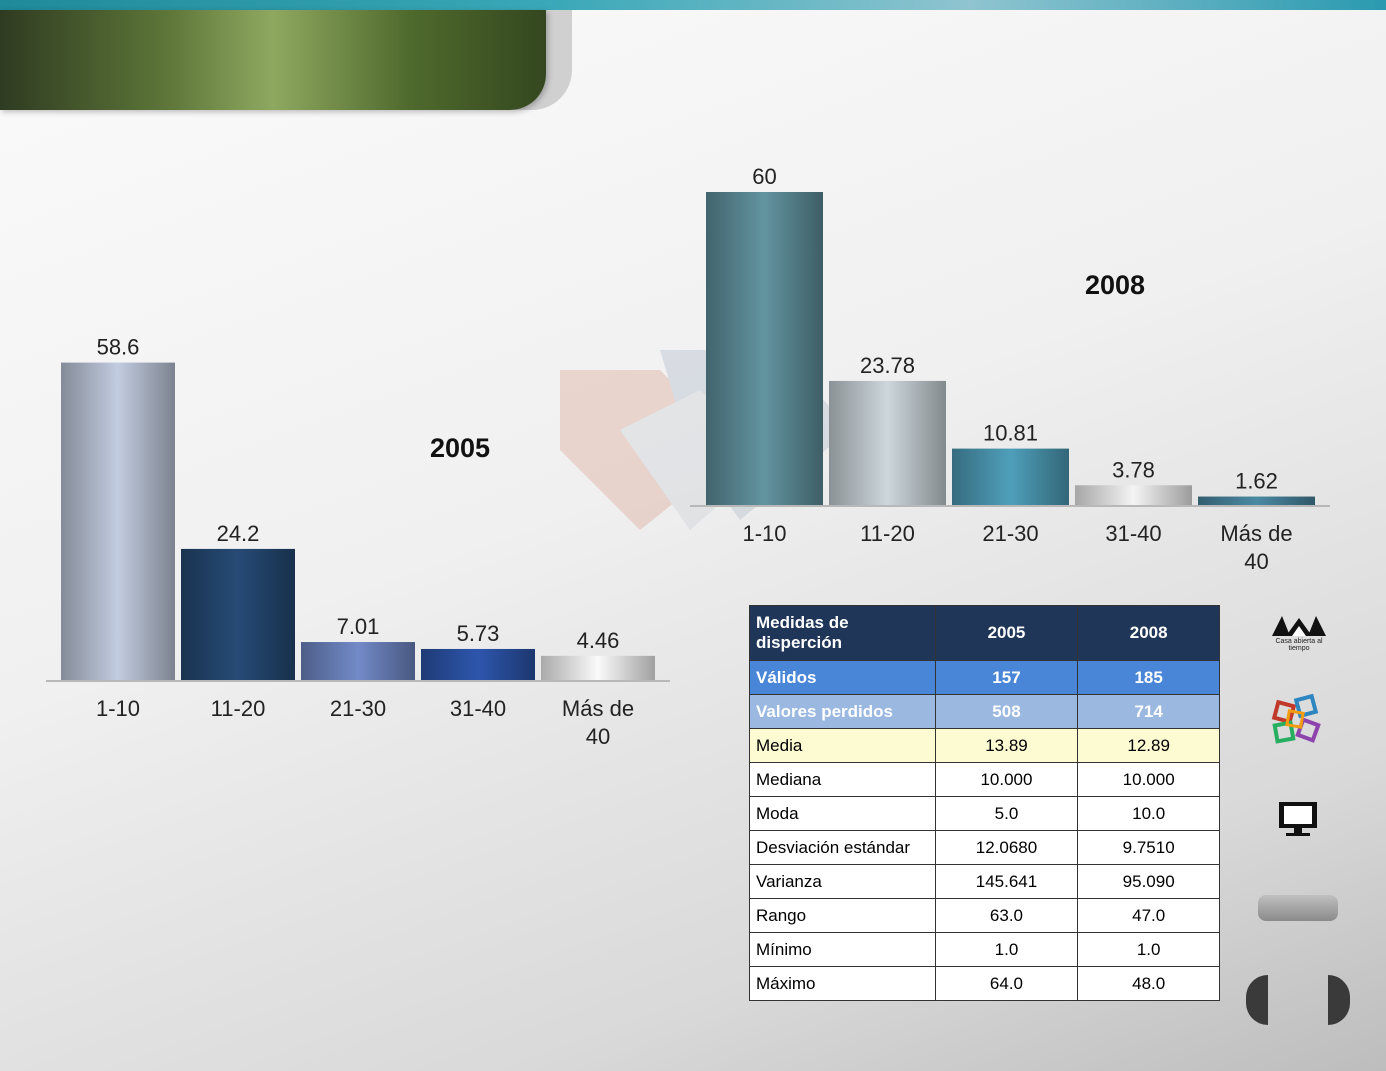 The width and height of the screenshot is (1386, 1071). I want to click on chart-title: 2008, so click(1115, 285).